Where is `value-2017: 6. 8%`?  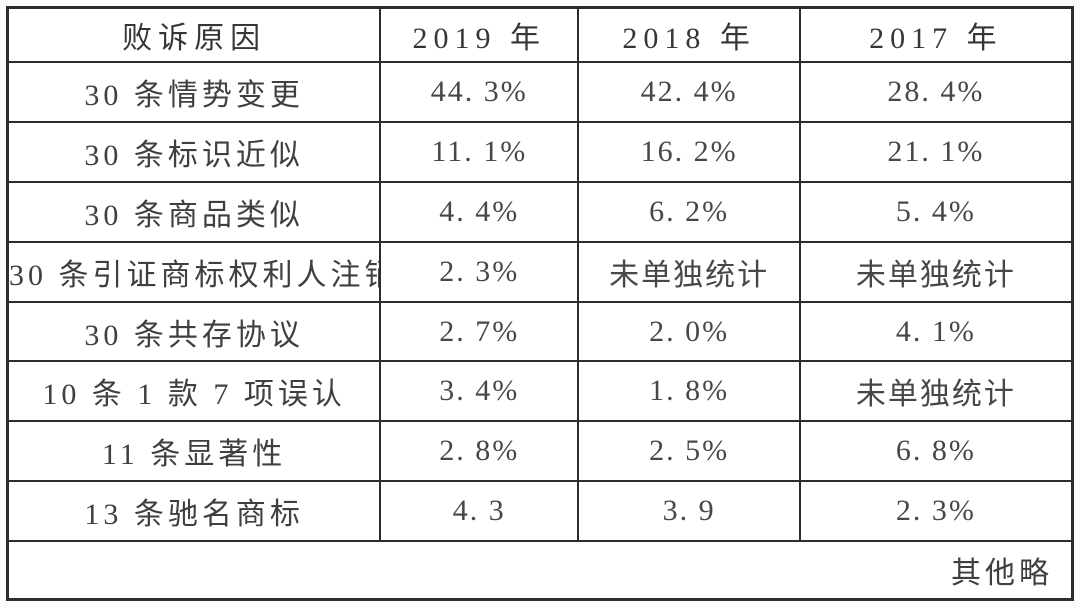 value-2017: 6. 8% is located at coordinates (936, 451).